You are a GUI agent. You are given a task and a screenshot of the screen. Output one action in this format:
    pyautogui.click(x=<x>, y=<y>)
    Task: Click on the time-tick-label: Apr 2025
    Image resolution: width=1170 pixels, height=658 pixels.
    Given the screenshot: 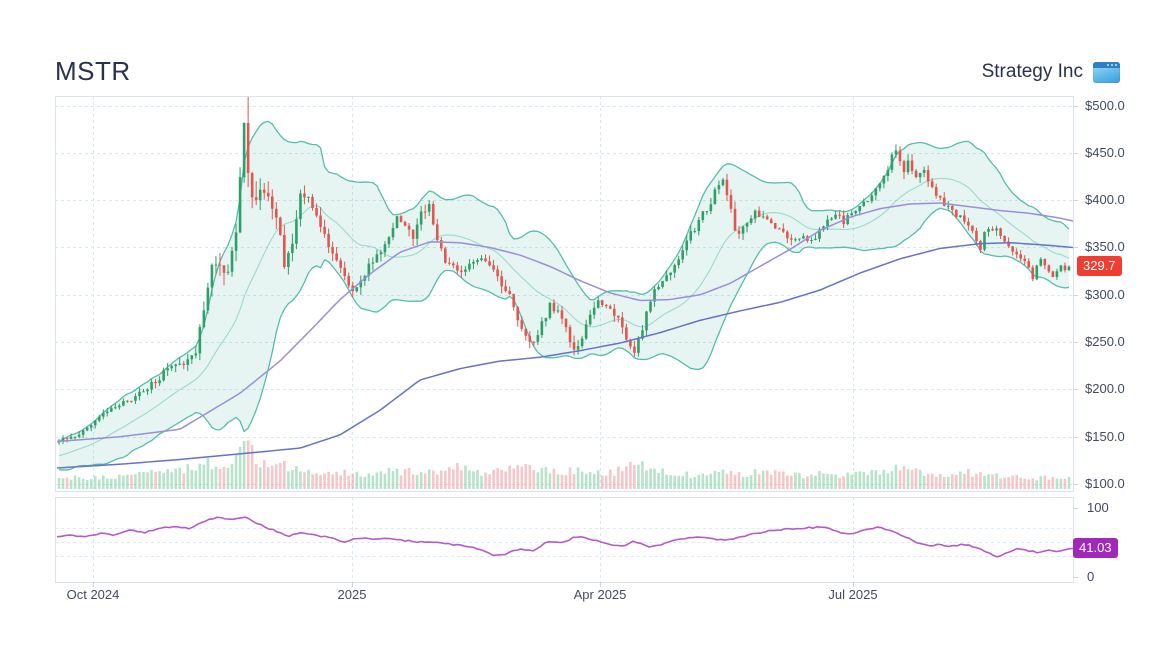 What is the action you would take?
    pyautogui.click(x=600, y=594)
    